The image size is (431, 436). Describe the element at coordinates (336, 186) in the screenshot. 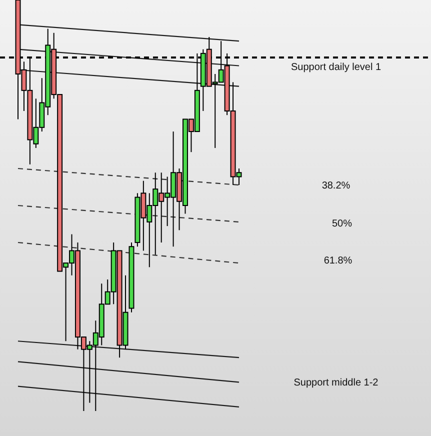

I see `text: 38.2%` at that location.